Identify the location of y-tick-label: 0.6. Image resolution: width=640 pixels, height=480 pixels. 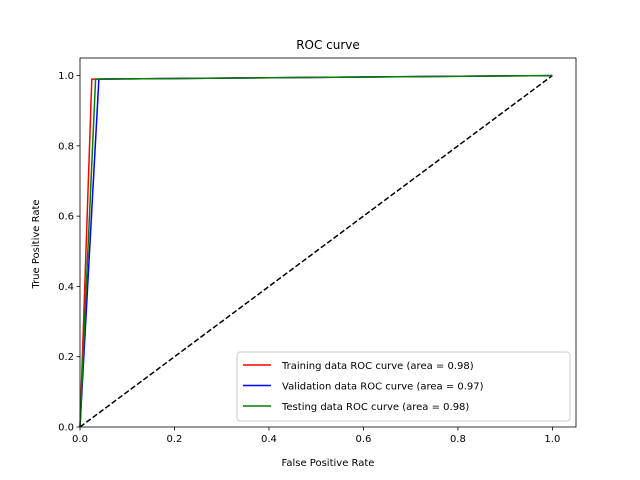
(66, 217).